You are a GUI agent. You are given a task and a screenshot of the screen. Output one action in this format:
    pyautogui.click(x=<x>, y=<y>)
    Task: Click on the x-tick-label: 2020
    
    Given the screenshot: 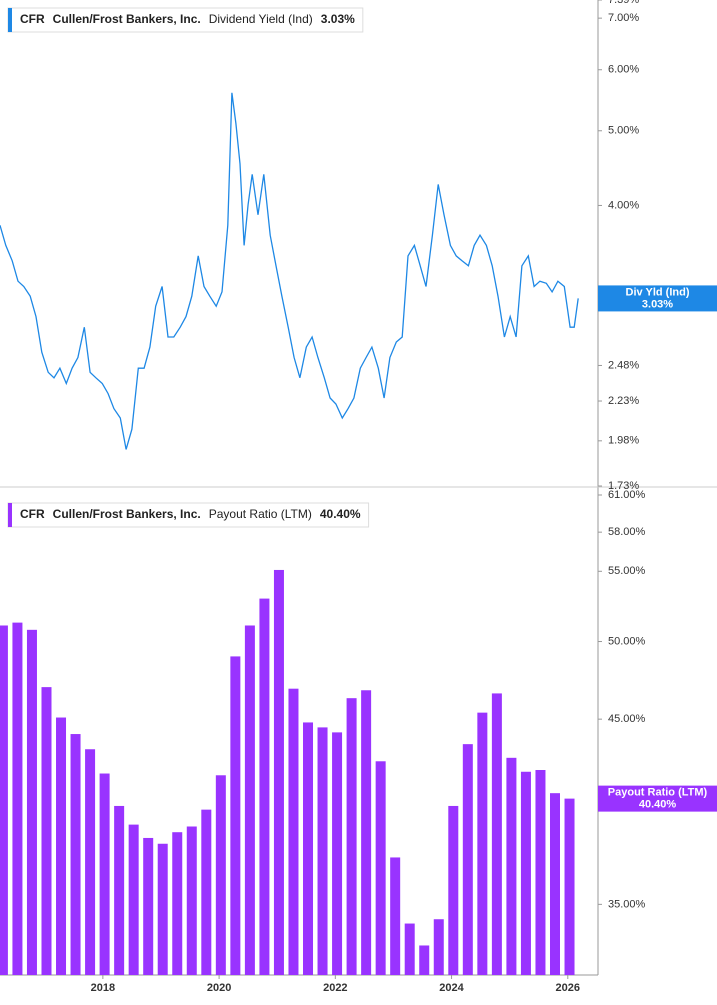 What is the action you would take?
    pyautogui.click(x=219, y=988)
    